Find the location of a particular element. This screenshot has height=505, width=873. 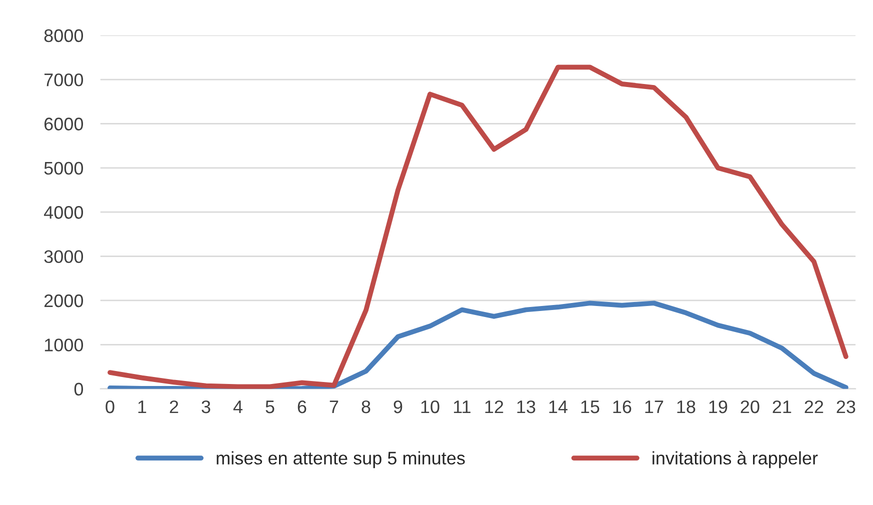

x-tick-label: 1 is located at coordinates (142, 407).